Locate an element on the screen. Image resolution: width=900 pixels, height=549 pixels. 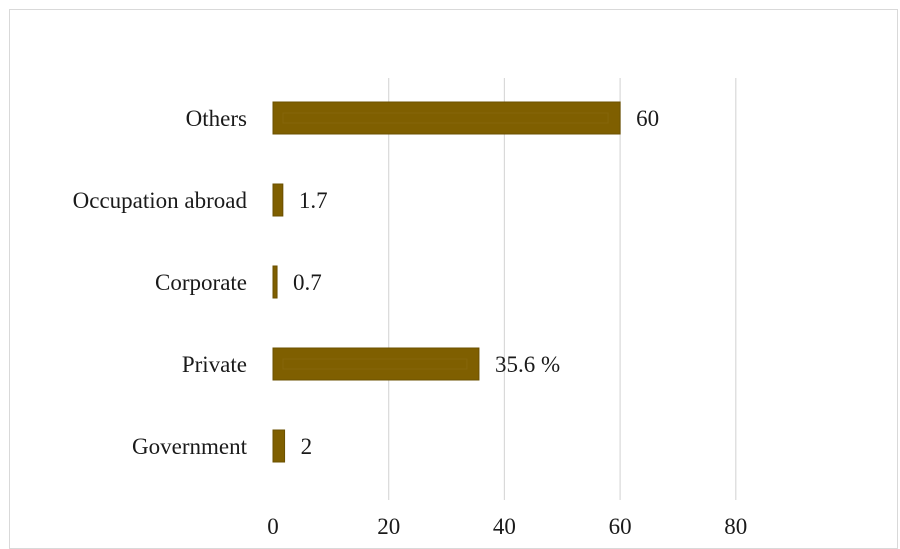
bar-private is located at coordinates (376, 364).